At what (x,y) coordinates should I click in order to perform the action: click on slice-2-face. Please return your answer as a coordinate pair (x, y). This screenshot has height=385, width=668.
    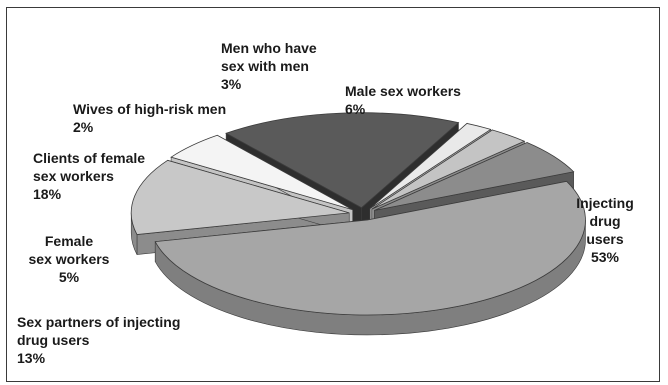
    Looking at the image, I should click on (261, 172).